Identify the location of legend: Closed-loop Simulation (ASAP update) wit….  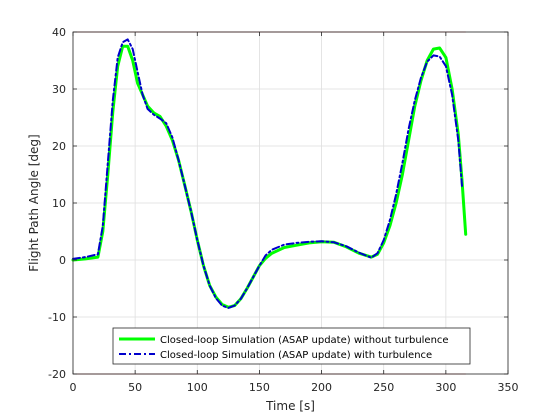
(291, 346).